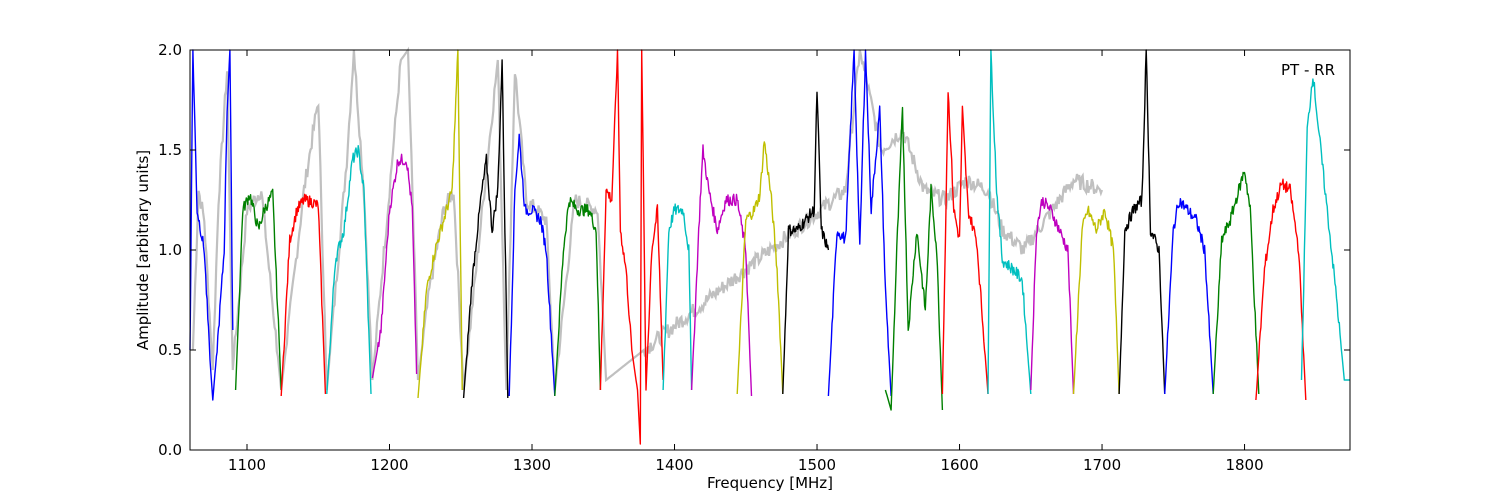 The width and height of the screenshot is (1500, 504). Describe the element at coordinates (170, 350) in the screenshot. I see `y-tick-label: 0.5` at that location.